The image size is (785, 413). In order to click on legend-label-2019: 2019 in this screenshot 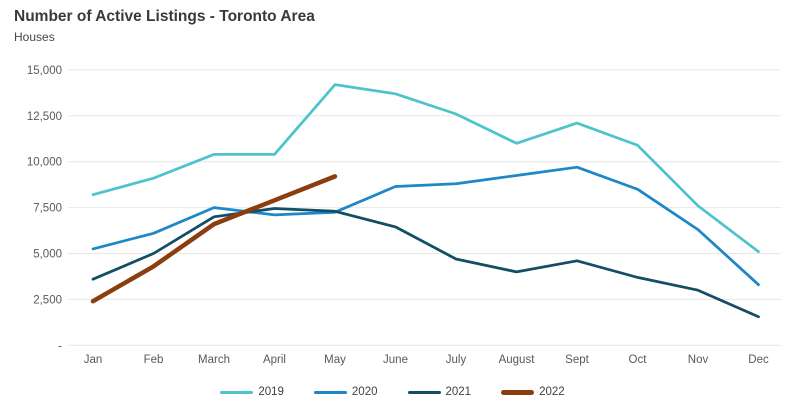, I will do `click(271, 392)`.